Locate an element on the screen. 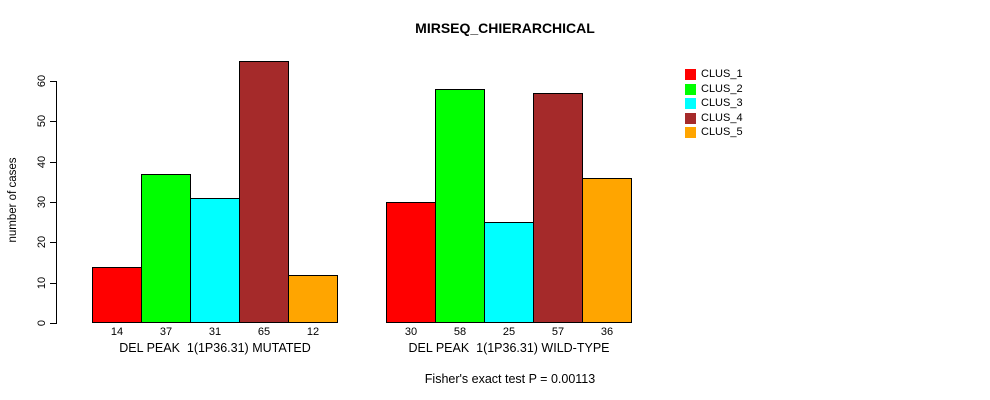 This screenshot has width=990, height=400. y-tick-label: 60 is located at coordinates (42, 81).